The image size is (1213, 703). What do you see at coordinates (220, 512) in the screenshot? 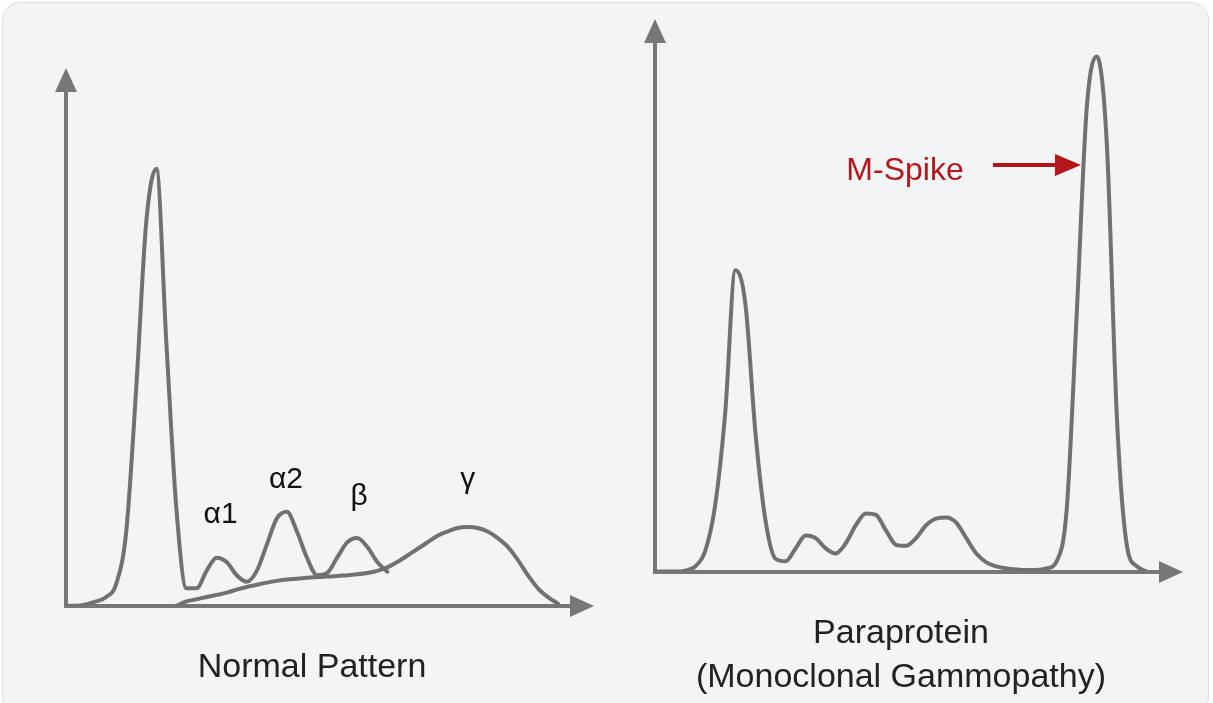
I see `annotation: α1` at bounding box center [220, 512].